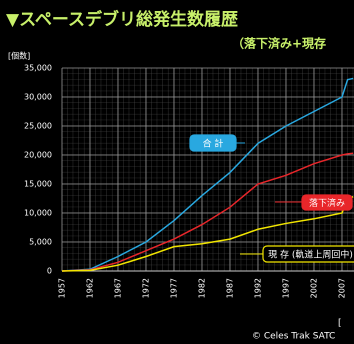 This screenshot has width=354, height=344. Describe the element at coordinates (38, 213) in the screenshot. I see `y-tick-label: 10,000` at that location.